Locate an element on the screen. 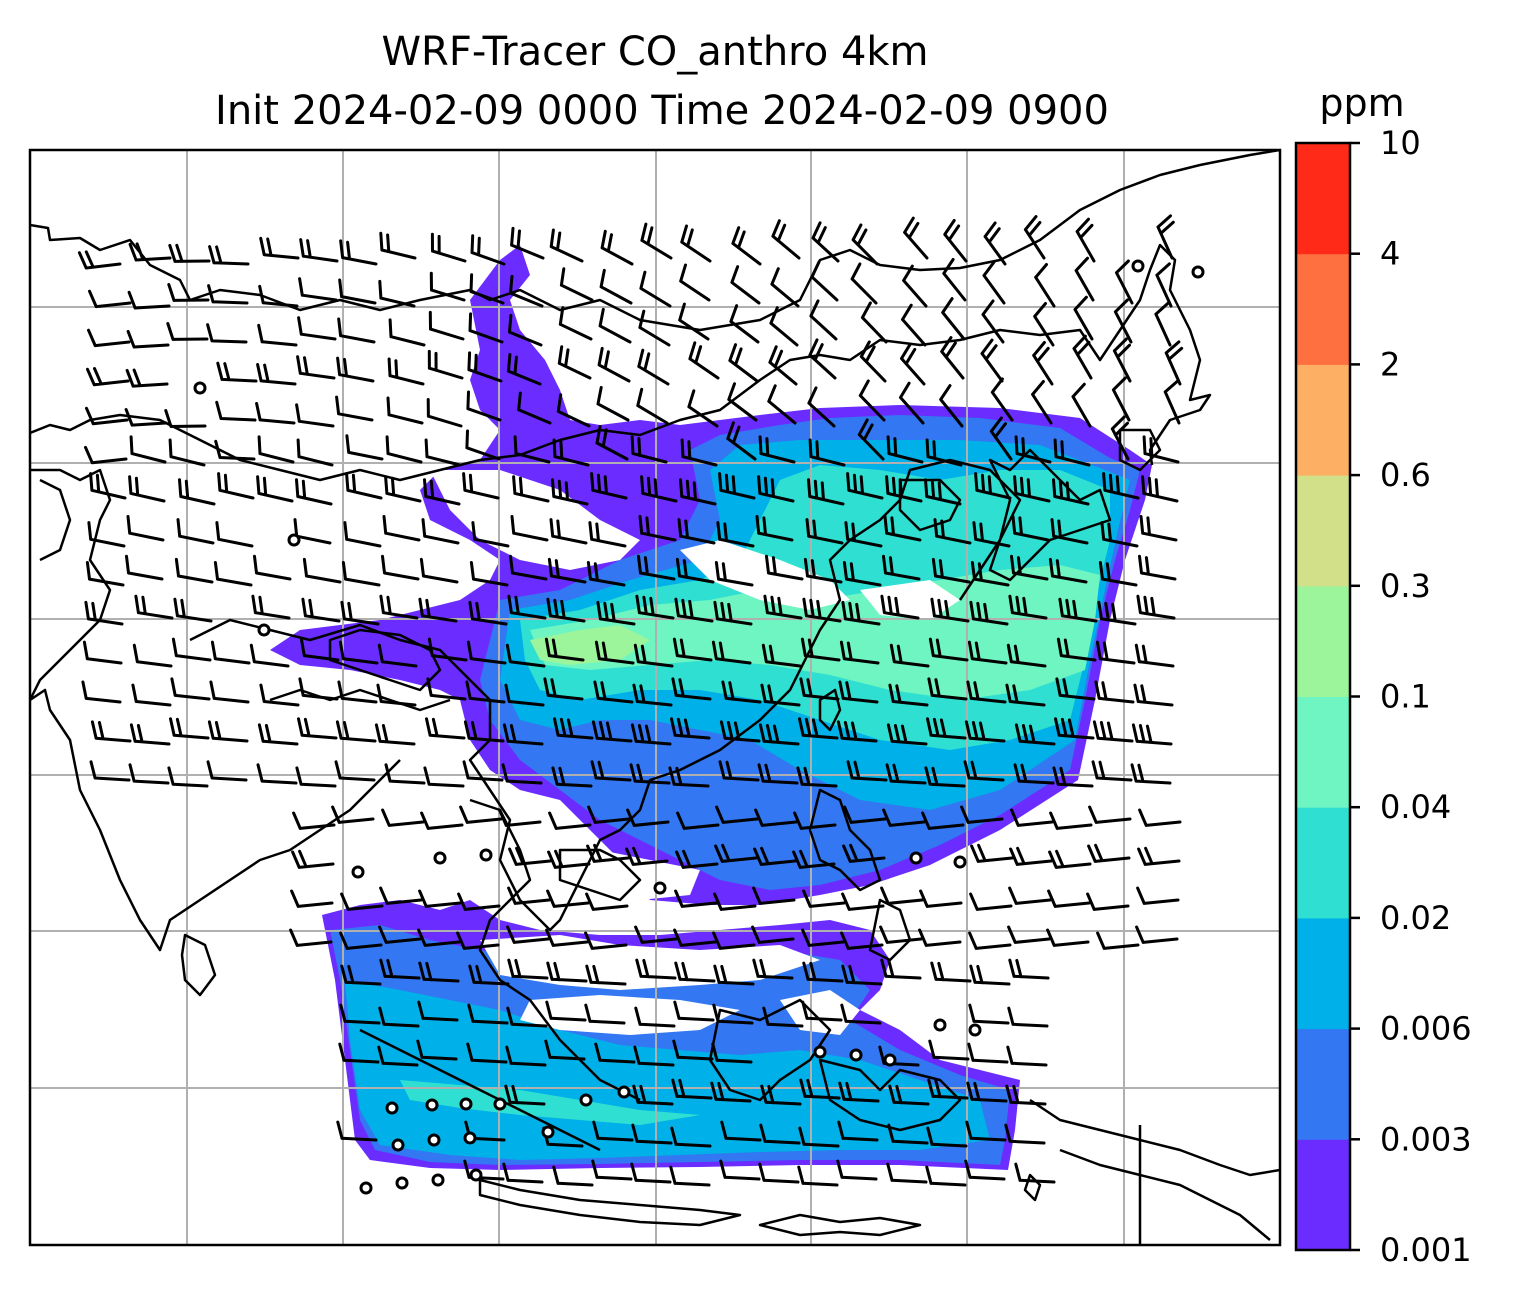 This screenshot has height=1306, width=1528. colorbar-tick-label: 0.02 is located at coordinates (1415, 918).